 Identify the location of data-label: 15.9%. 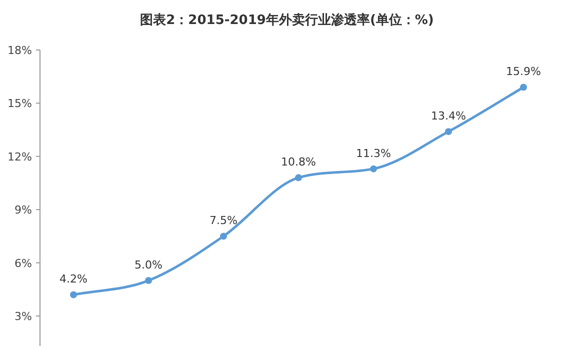
(523, 71).